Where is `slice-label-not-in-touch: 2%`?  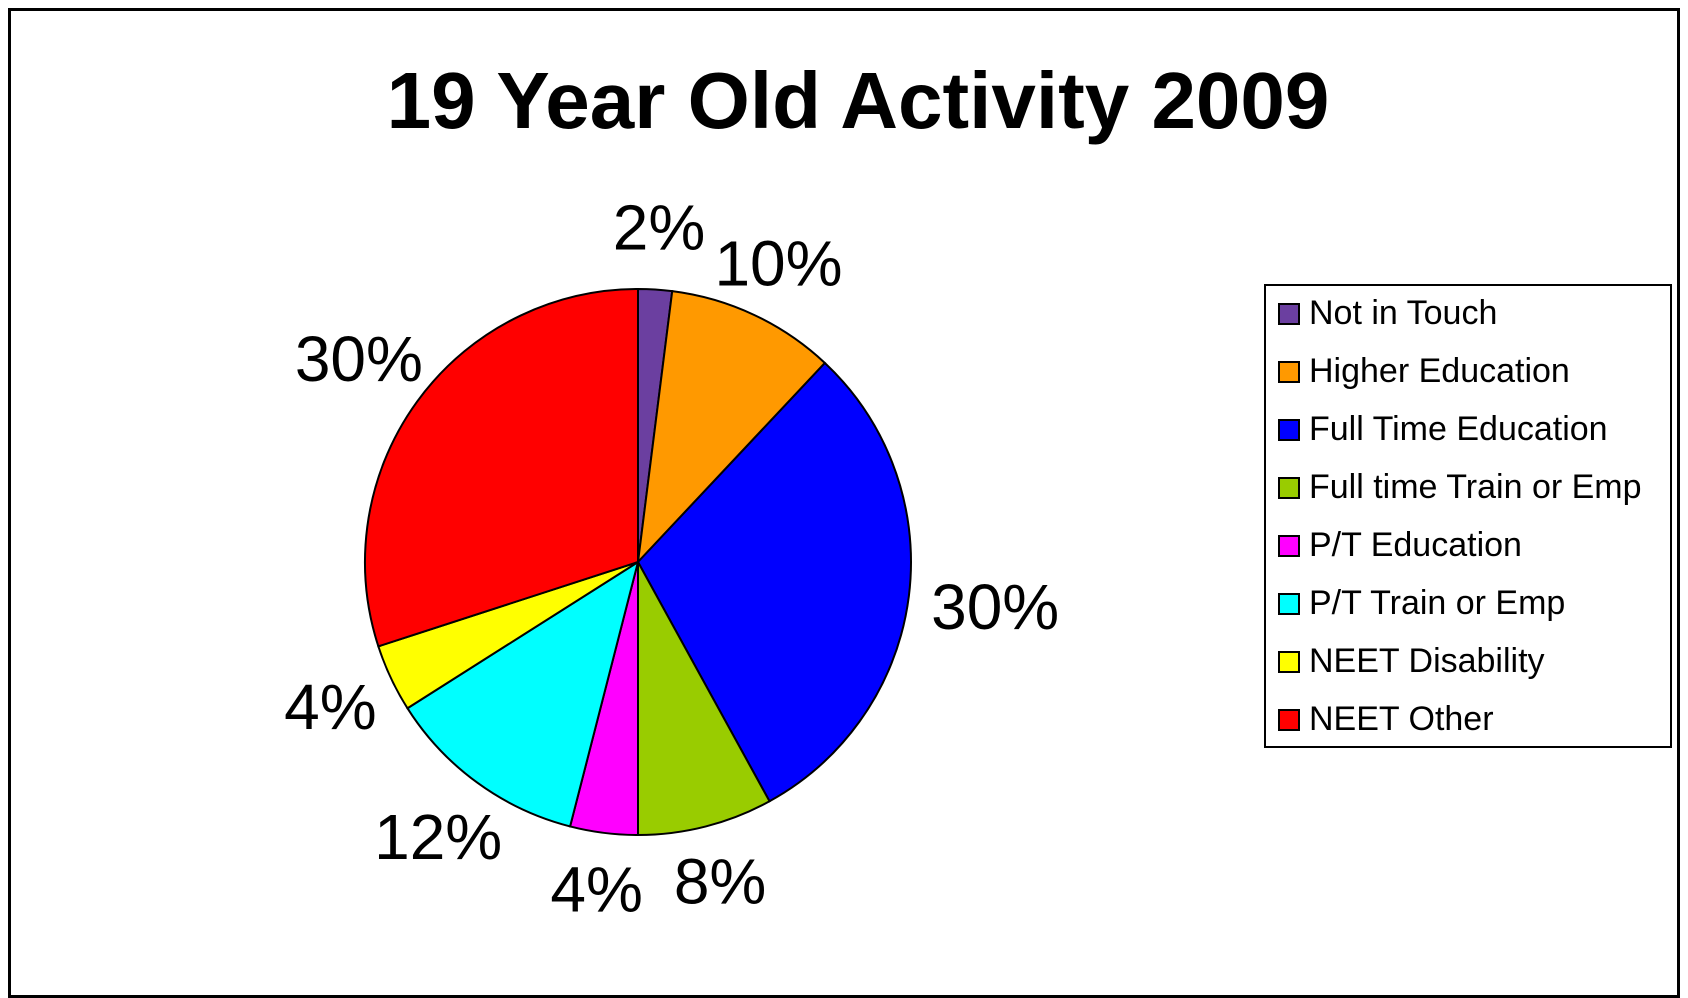 slice-label-not-in-touch: 2% is located at coordinates (659, 228).